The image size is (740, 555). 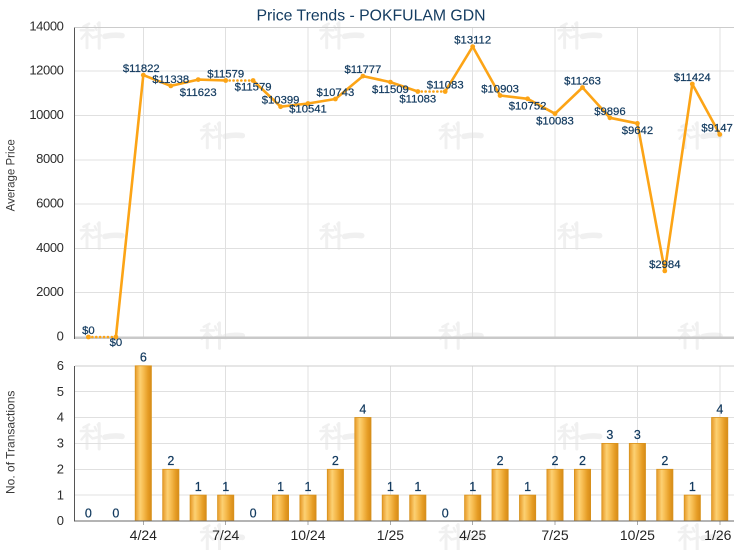 I want to click on svg-text: 7/25, so click(x=554, y=535).